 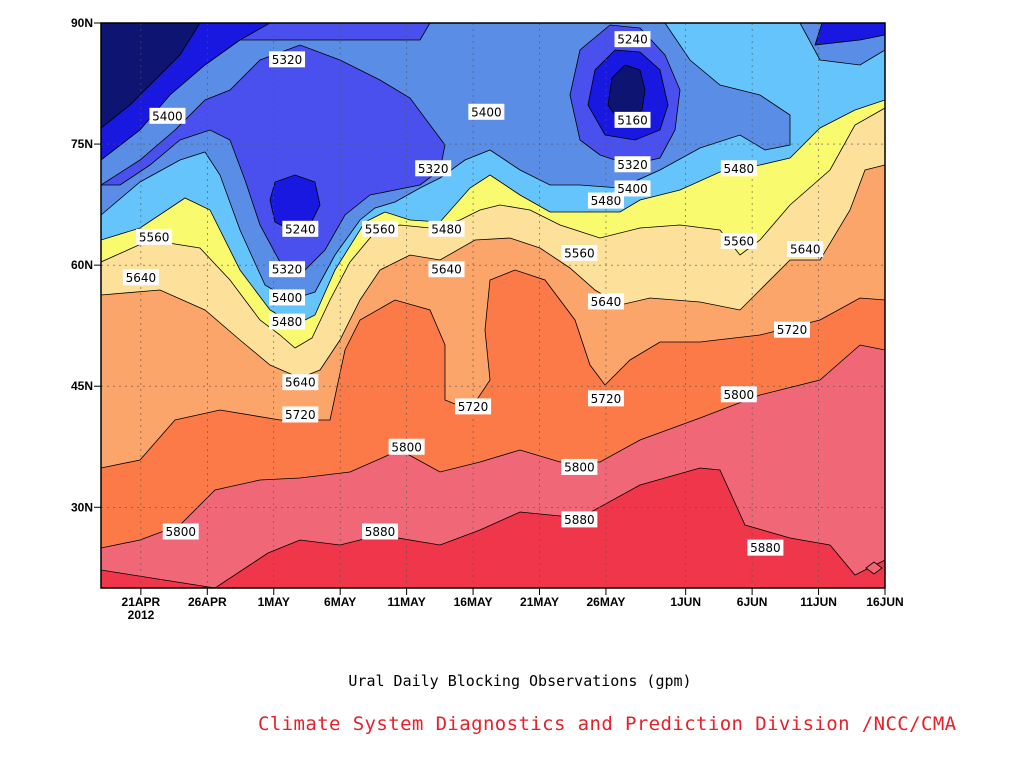 I want to click on x-tick-label: 26MAY, so click(x=605, y=602).